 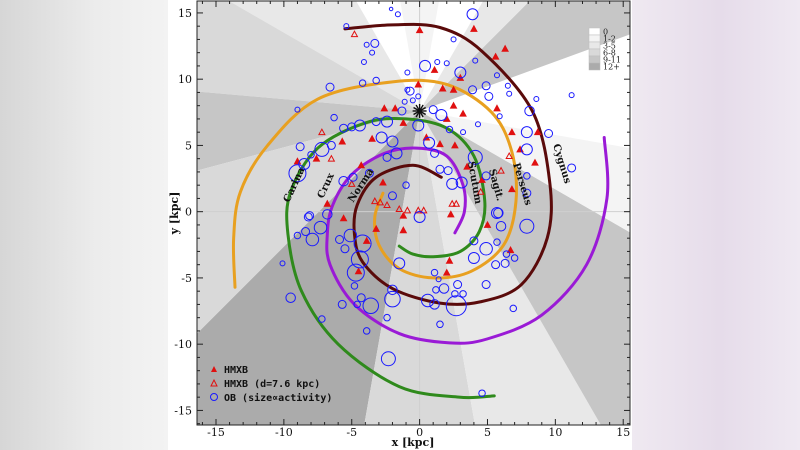 I want to click on coverage-legend-label: 9-11, so click(x=612, y=60).